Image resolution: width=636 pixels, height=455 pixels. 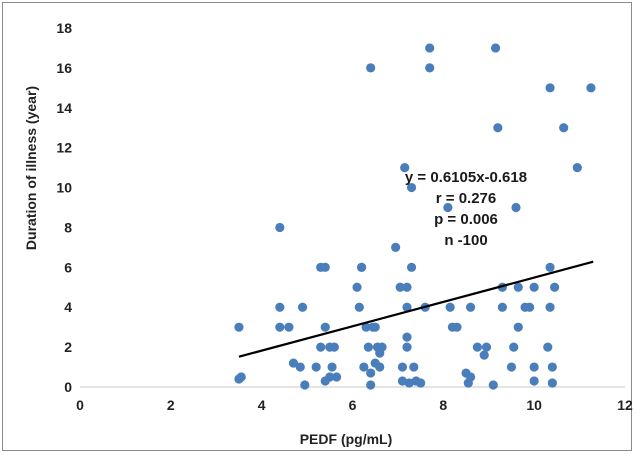 What do you see at coordinates (68, 267) in the screenshot?
I see `y-tick-label: 6` at bounding box center [68, 267].